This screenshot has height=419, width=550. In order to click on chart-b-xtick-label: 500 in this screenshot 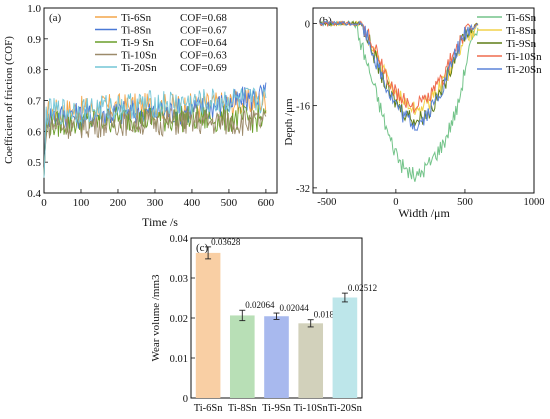, I will do `click(465, 202)`.